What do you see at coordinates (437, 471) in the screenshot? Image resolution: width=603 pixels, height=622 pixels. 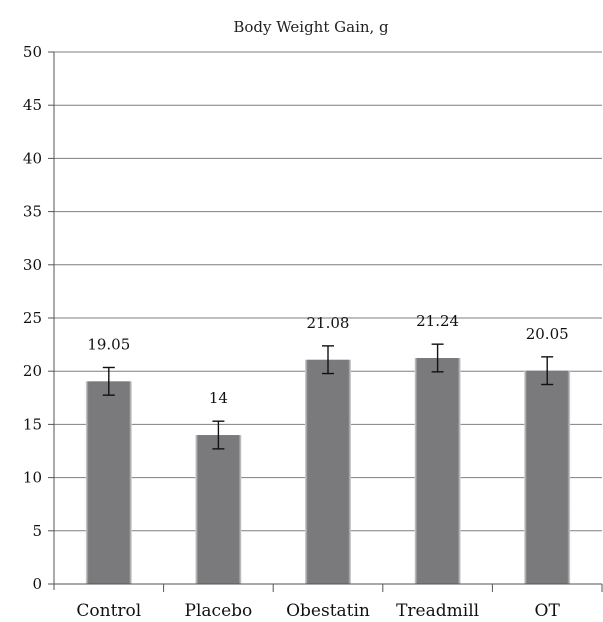 I see `bar-treadmill` at bounding box center [437, 471].